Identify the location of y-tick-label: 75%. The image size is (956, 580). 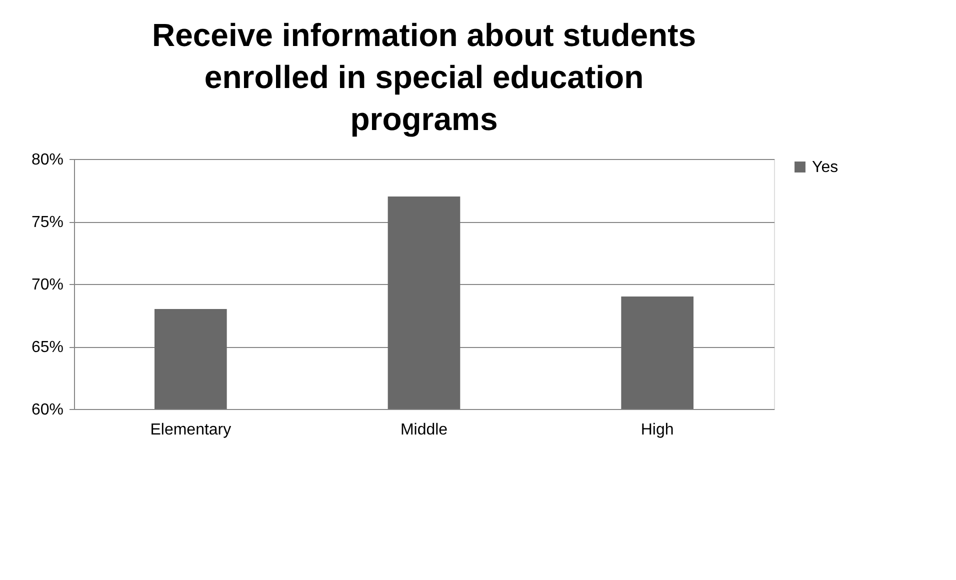
(47, 222).